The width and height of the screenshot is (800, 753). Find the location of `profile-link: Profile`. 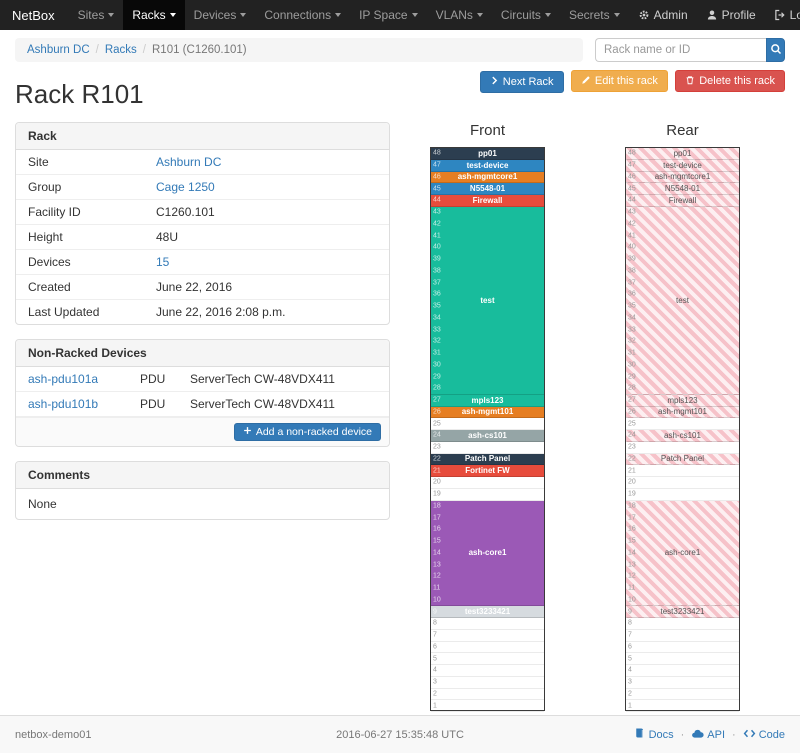

profile-link: Profile is located at coordinates (731, 15).